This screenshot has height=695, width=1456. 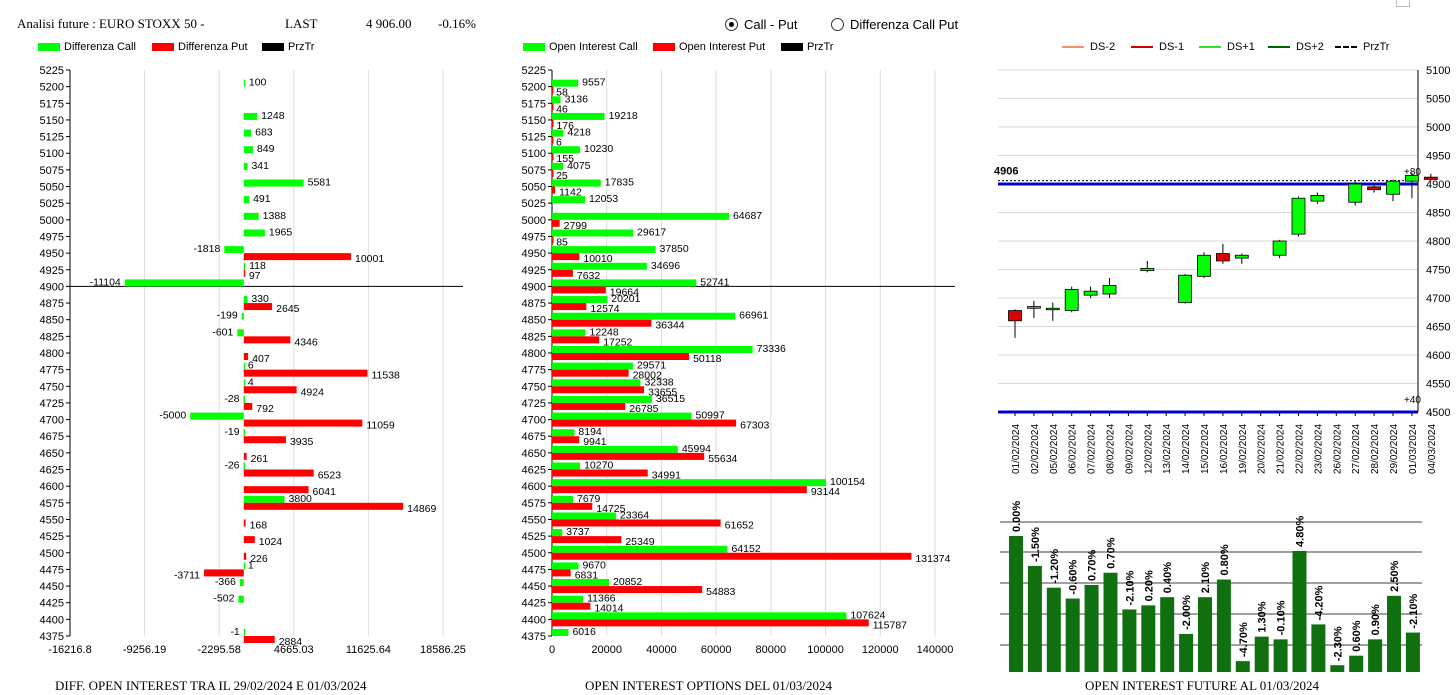 I want to click on y-tick-label: 5075, so click(x=534, y=171).